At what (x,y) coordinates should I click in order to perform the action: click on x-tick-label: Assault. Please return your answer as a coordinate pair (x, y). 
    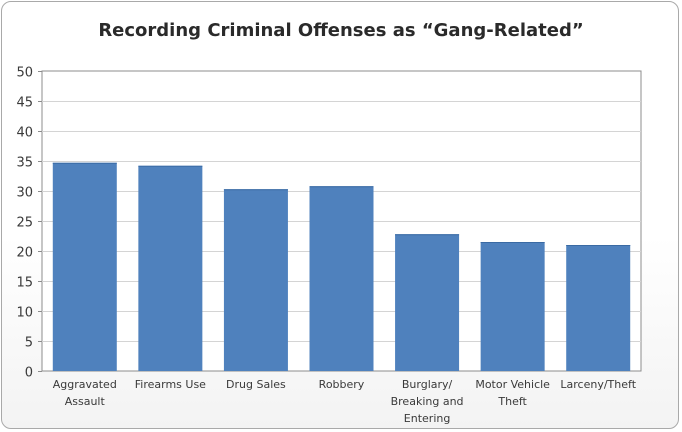
    Looking at the image, I should click on (85, 401).